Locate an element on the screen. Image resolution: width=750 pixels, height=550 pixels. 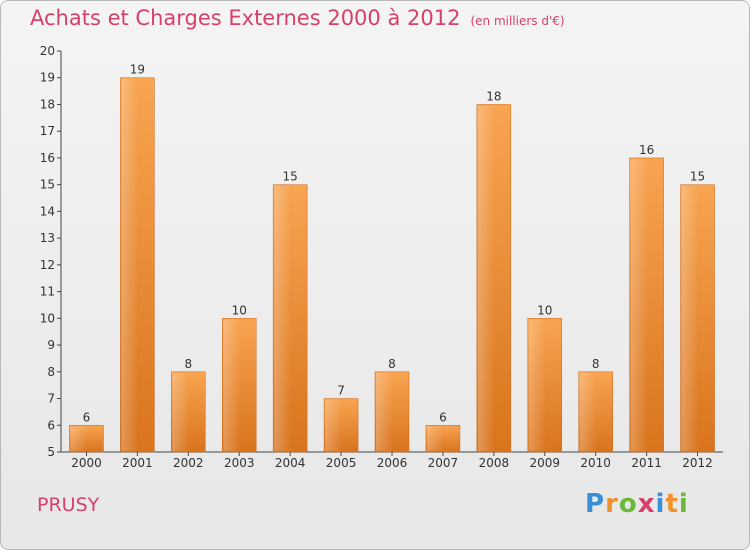
x-tick-label: 2001 is located at coordinates (137, 463).